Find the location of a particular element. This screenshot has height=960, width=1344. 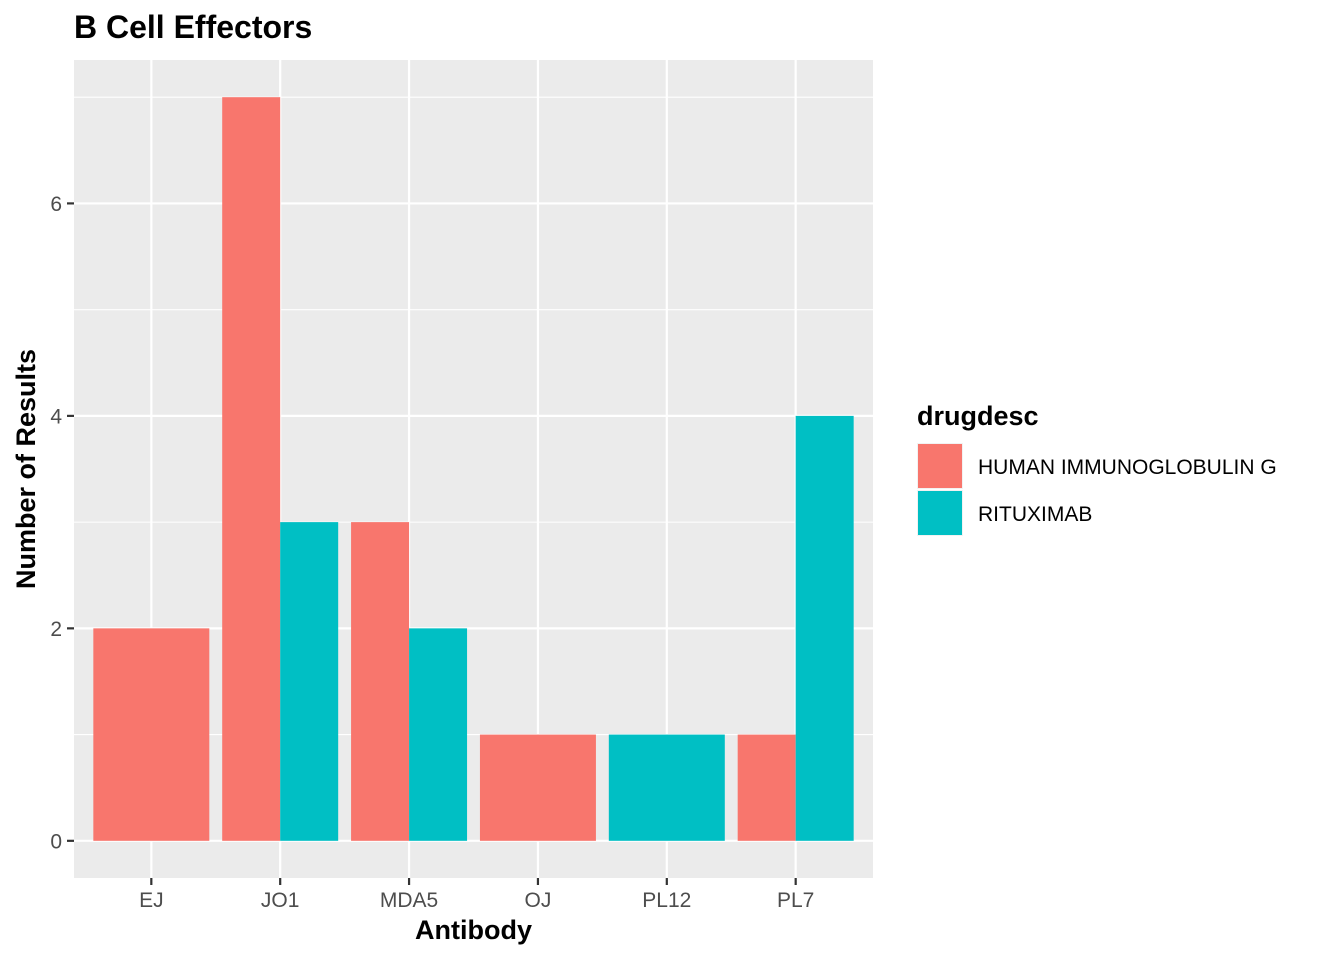

legend: drugdesc HUMAN IMMUNOGLOBULIN G RITUXIMAB is located at coordinates (1097, 468).